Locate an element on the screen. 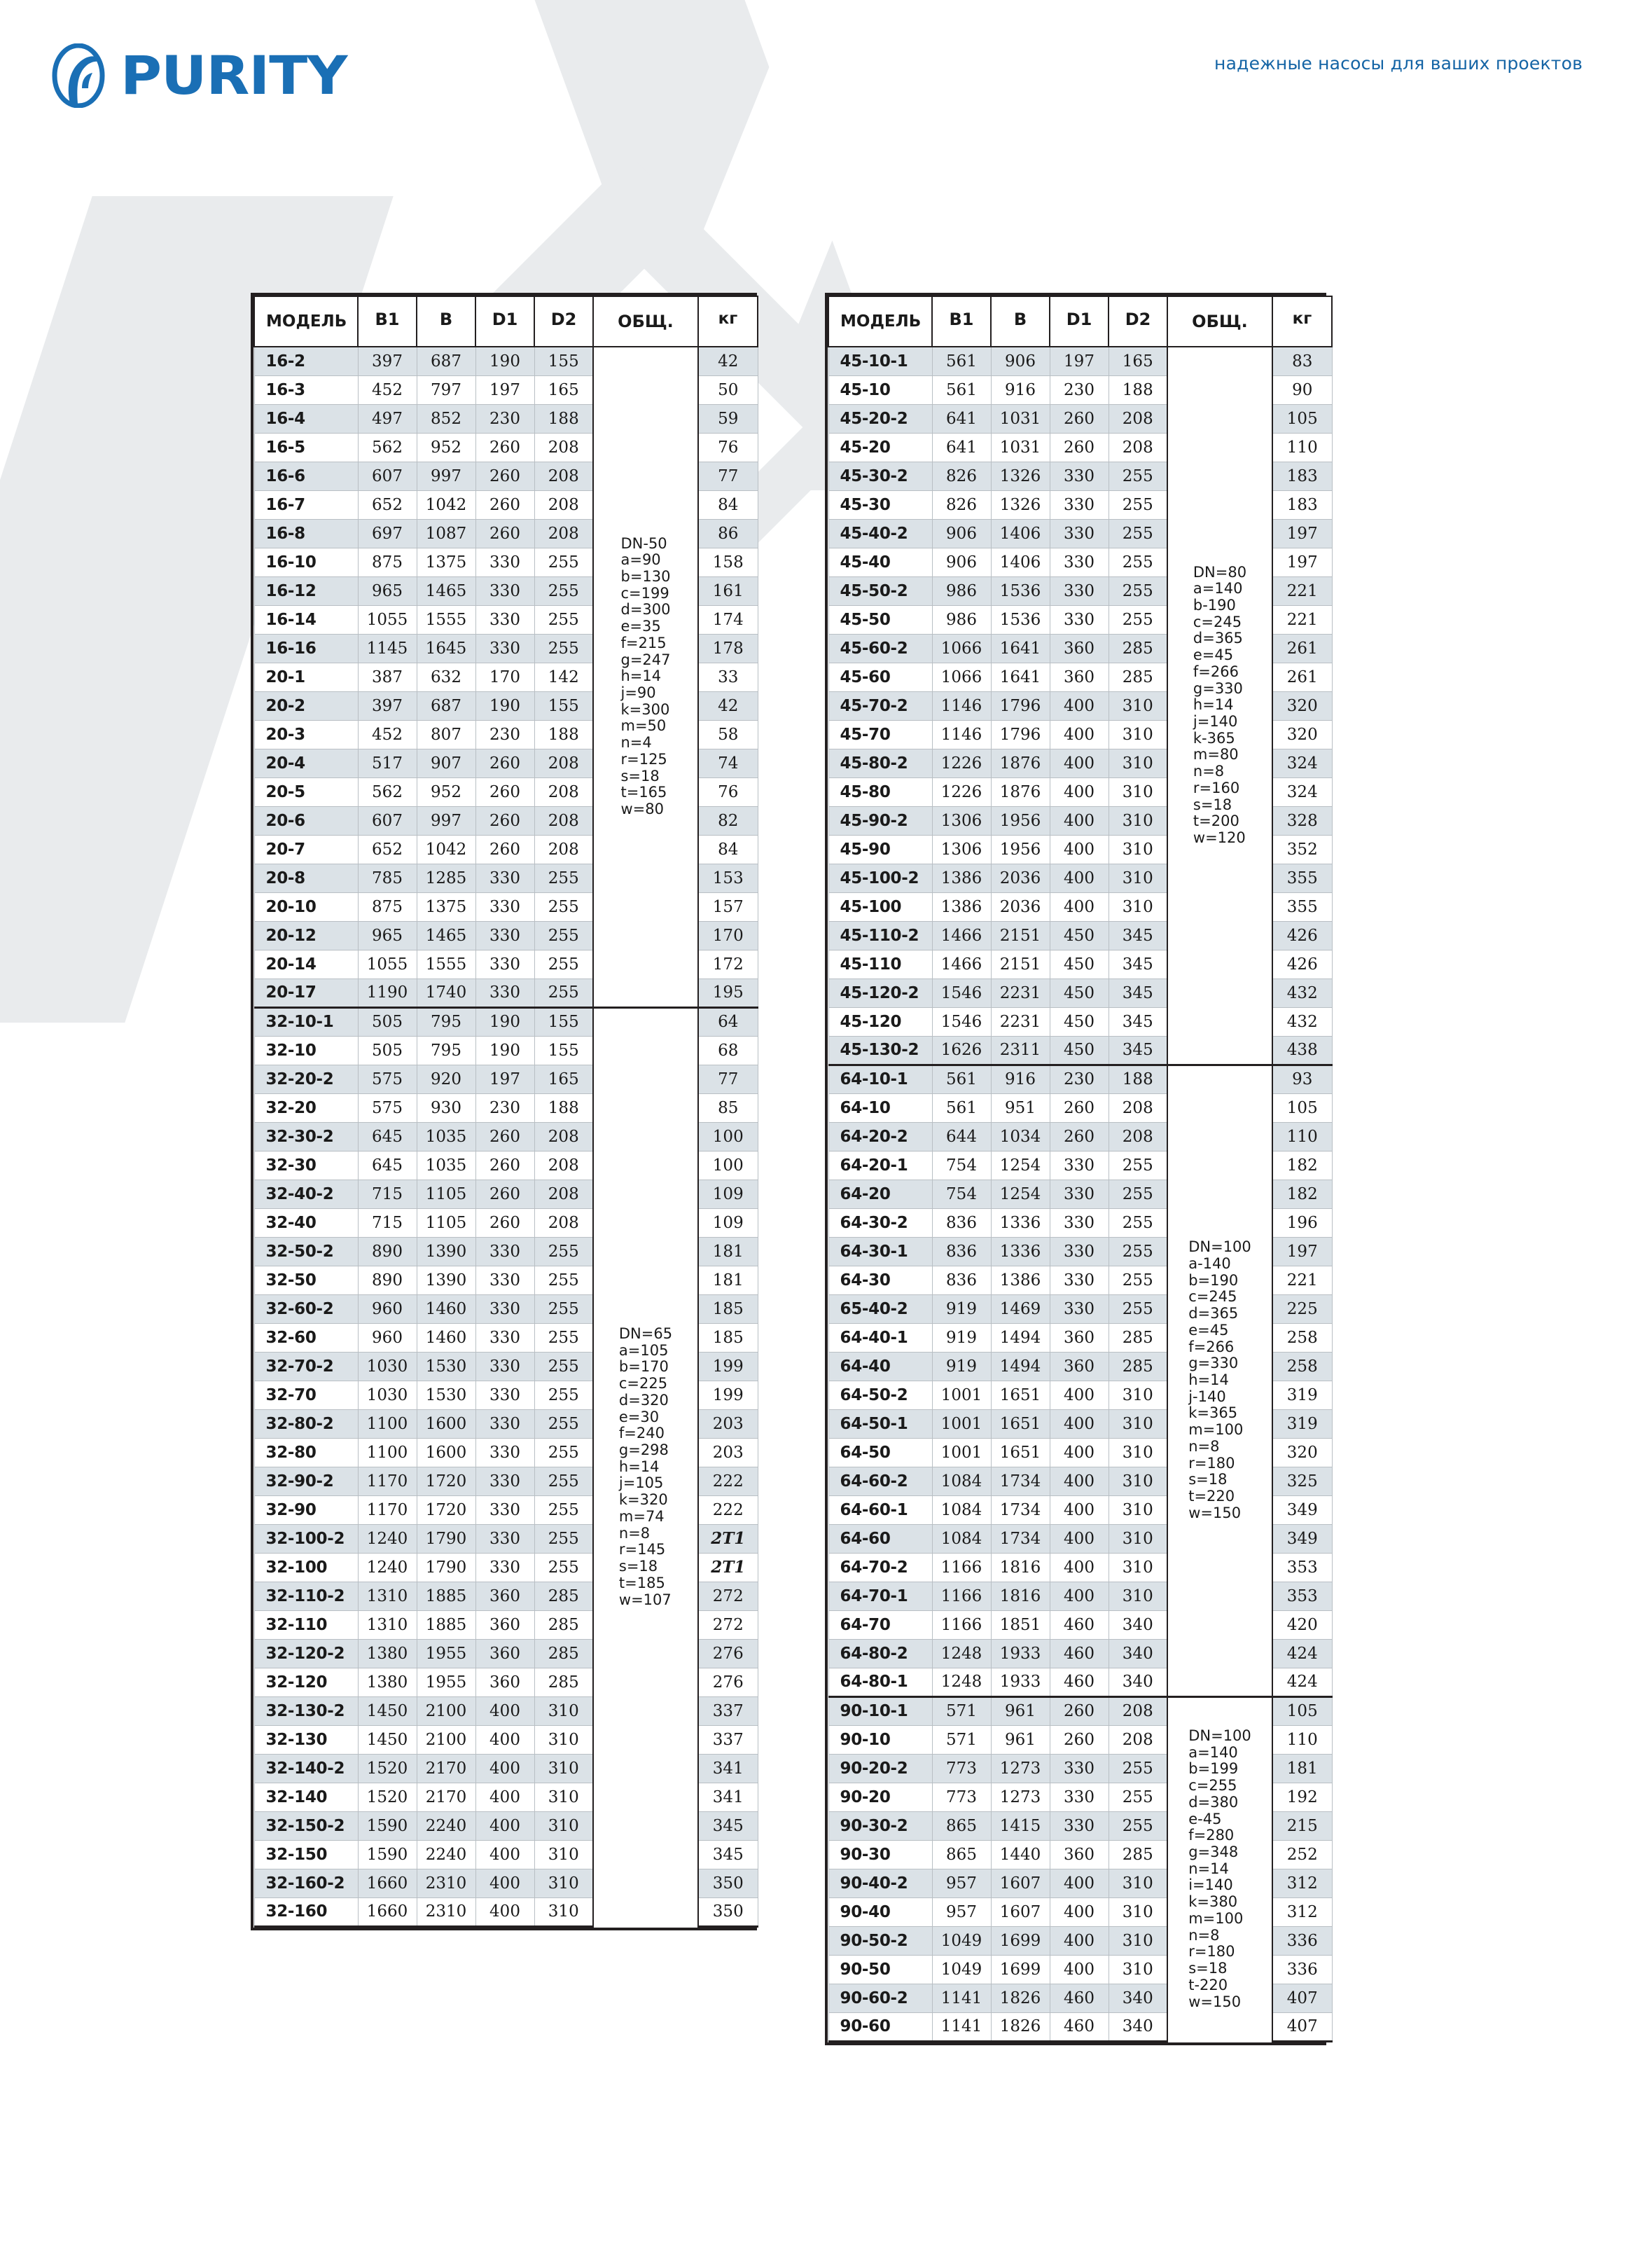  cell-b: 1699 is located at coordinates (1020, 1940).